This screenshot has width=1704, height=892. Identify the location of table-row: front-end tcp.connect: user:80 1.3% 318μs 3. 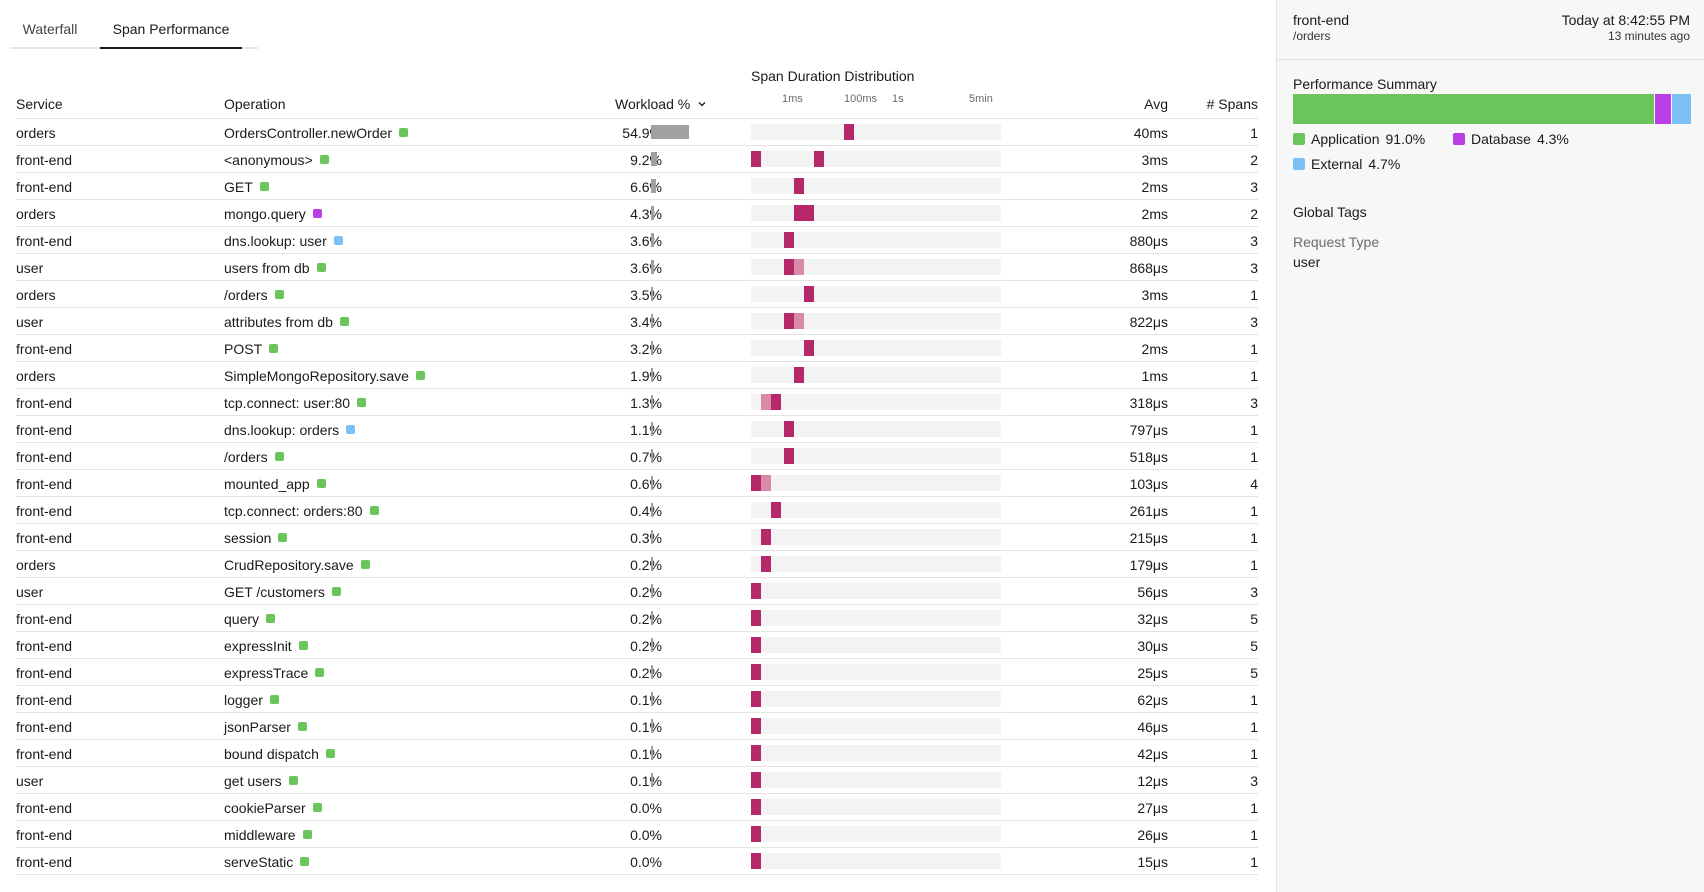
(637, 402).